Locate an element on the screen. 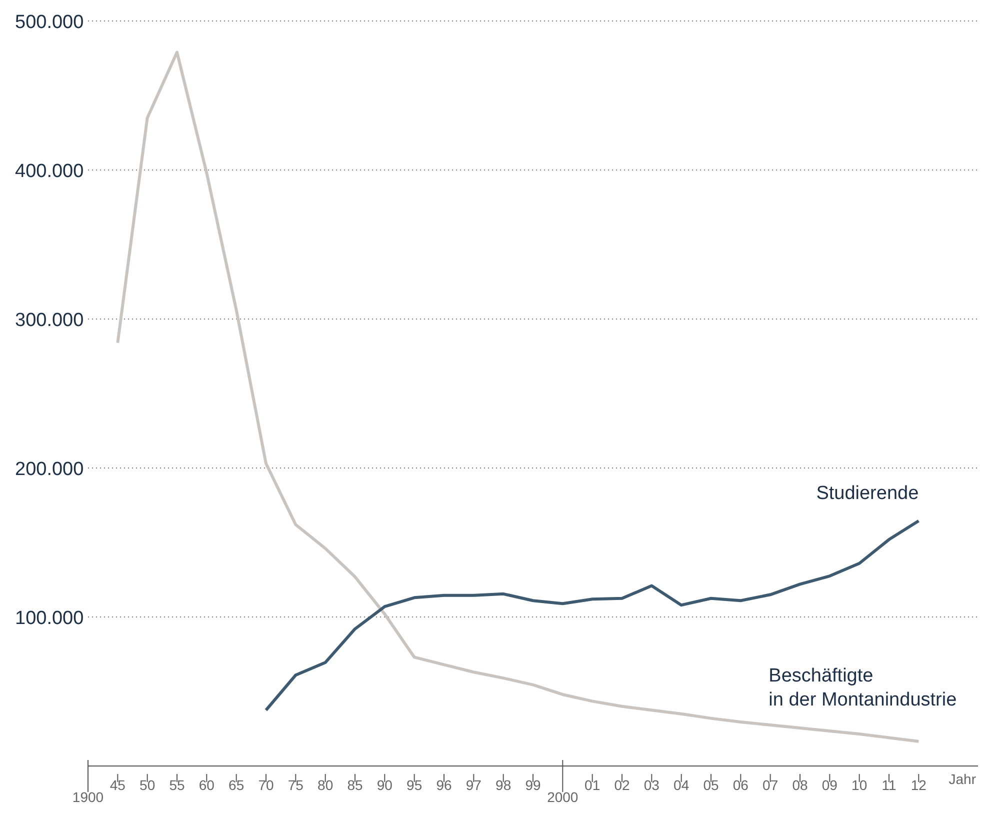 The width and height of the screenshot is (994, 818). x-tick-label: 05 is located at coordinates (711, 785).